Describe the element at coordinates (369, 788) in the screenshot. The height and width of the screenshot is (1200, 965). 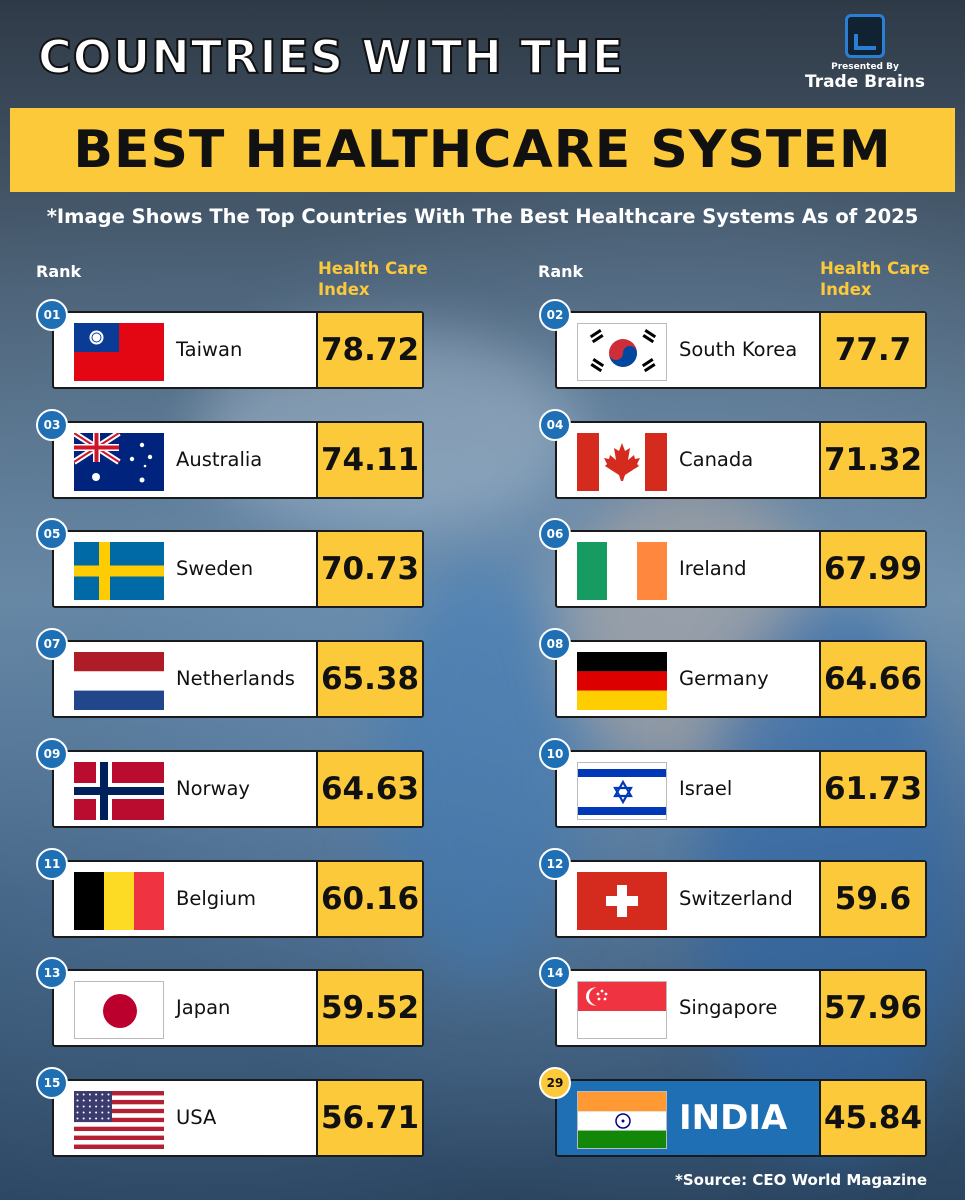
I see `health-care-index-value: 64.63` at that location.